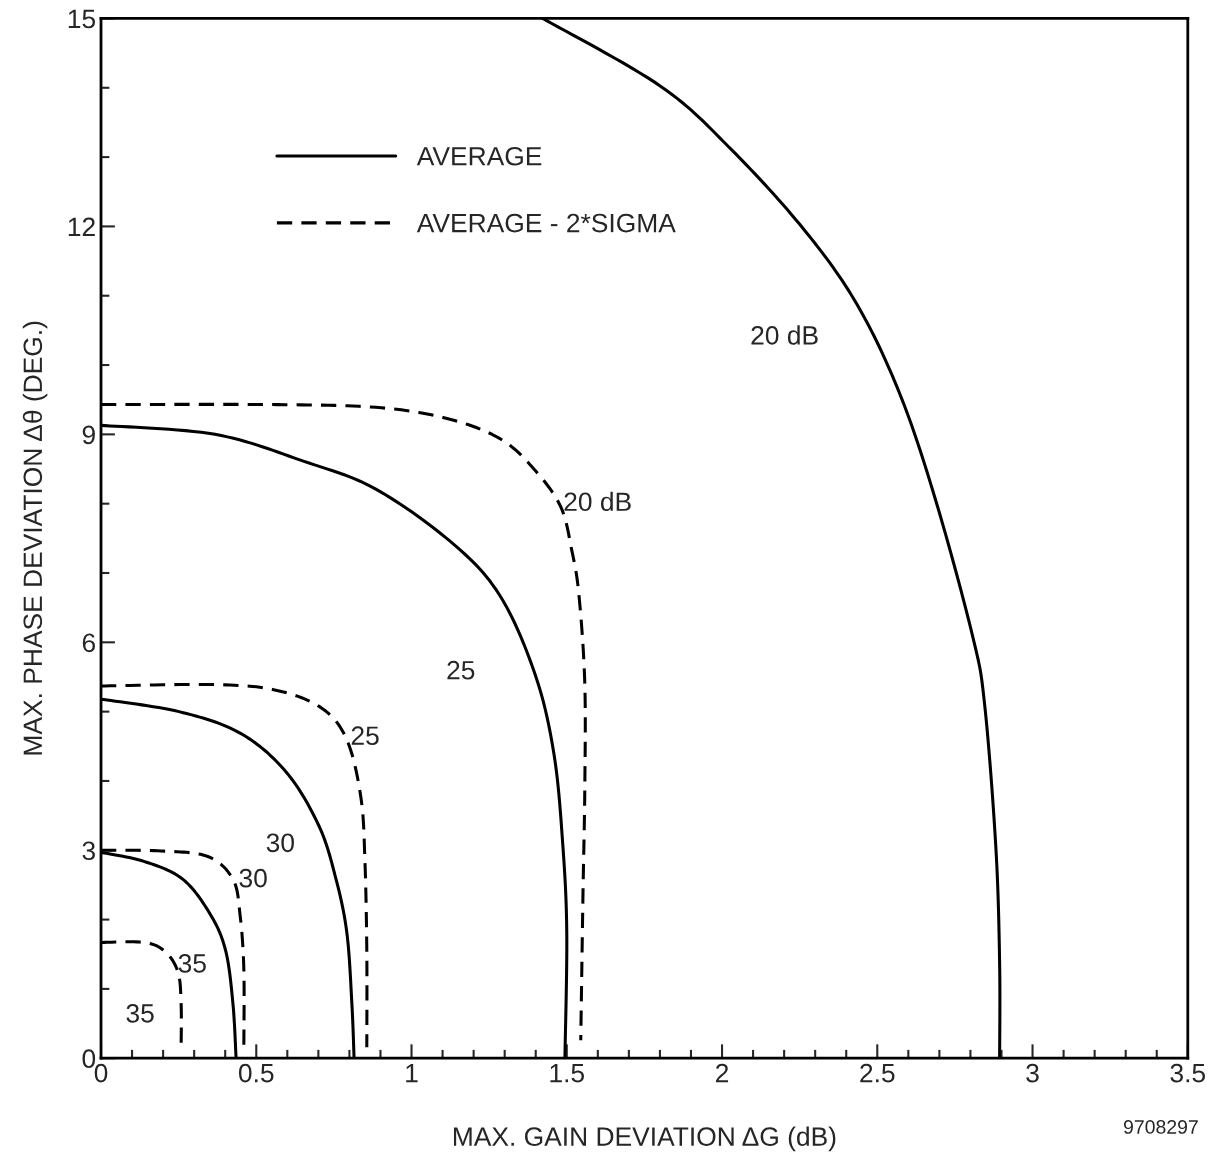  I want to click on x-tick-label: 1, so click(412, 1073).